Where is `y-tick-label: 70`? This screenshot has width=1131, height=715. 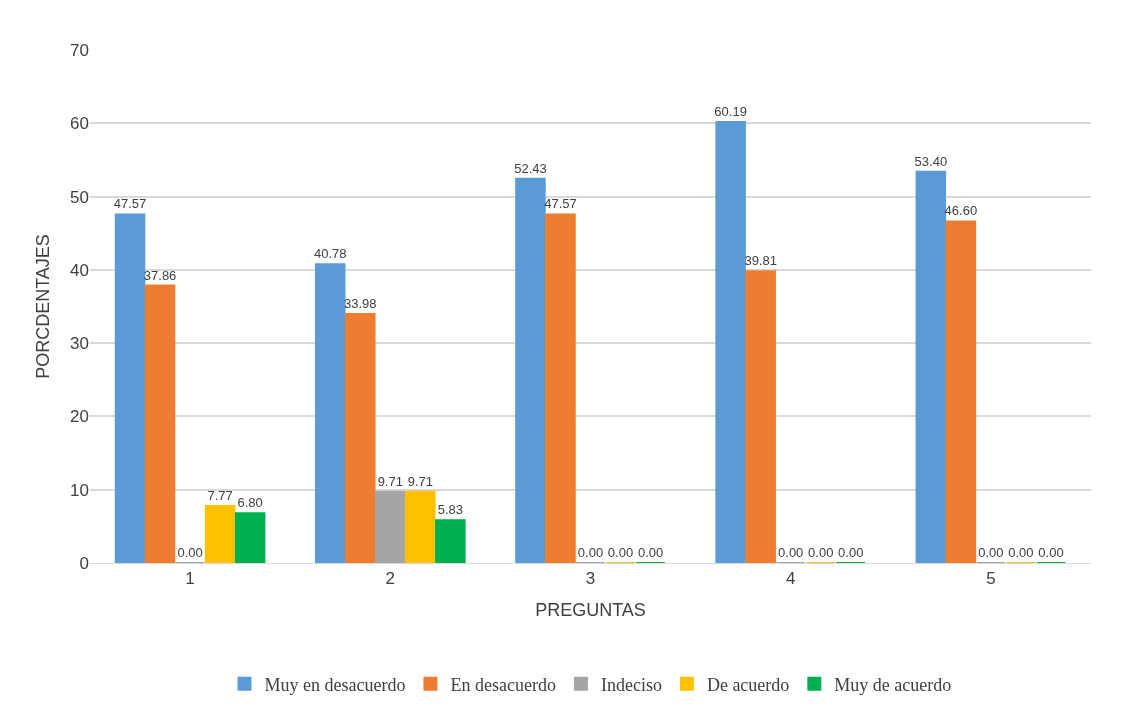 y-tick-label: 70 is located at coordinates (79, 50).